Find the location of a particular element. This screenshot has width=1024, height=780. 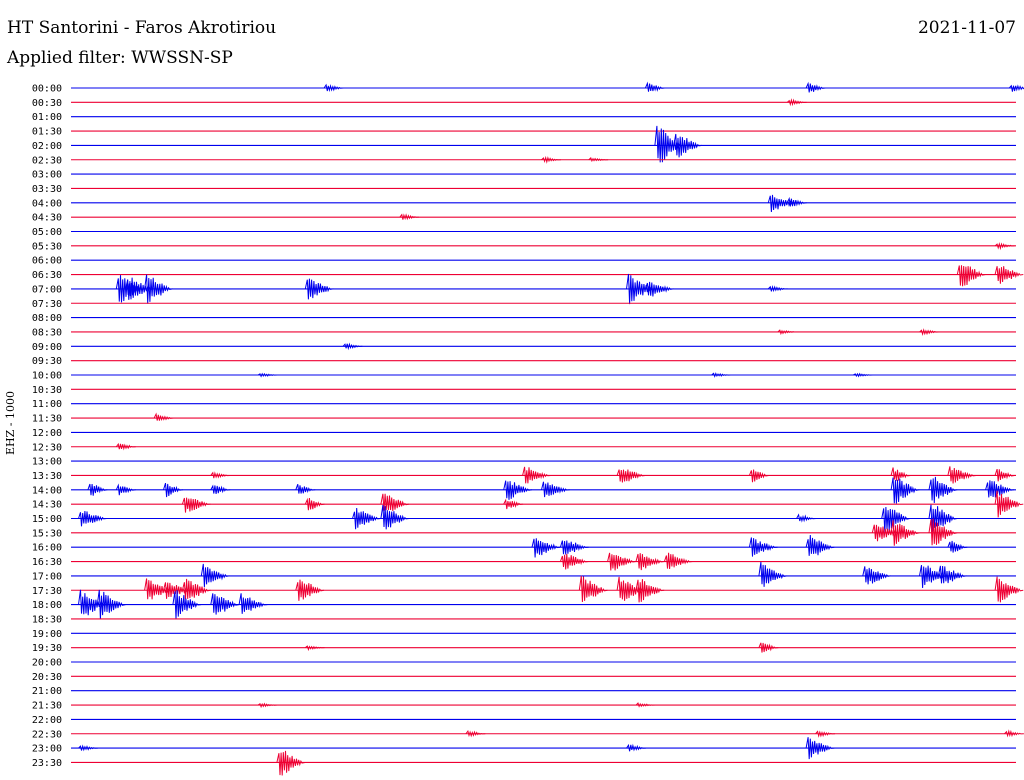

time-tick-label: 02:30 is located at coordinates (47, 160).